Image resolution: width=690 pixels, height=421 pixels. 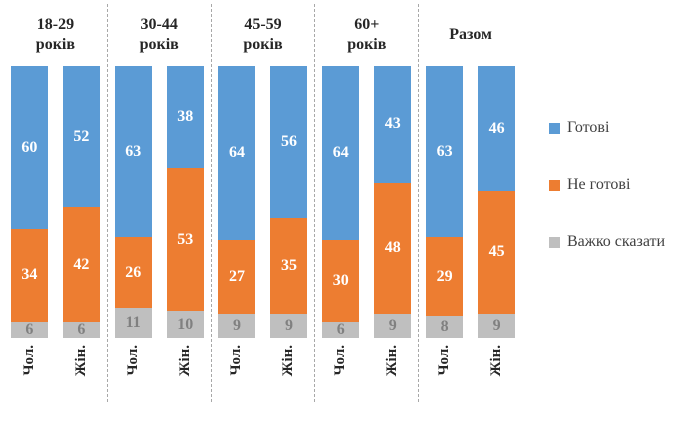 I want to click on segment-not-ready: 27, so click(x=237, y=277).